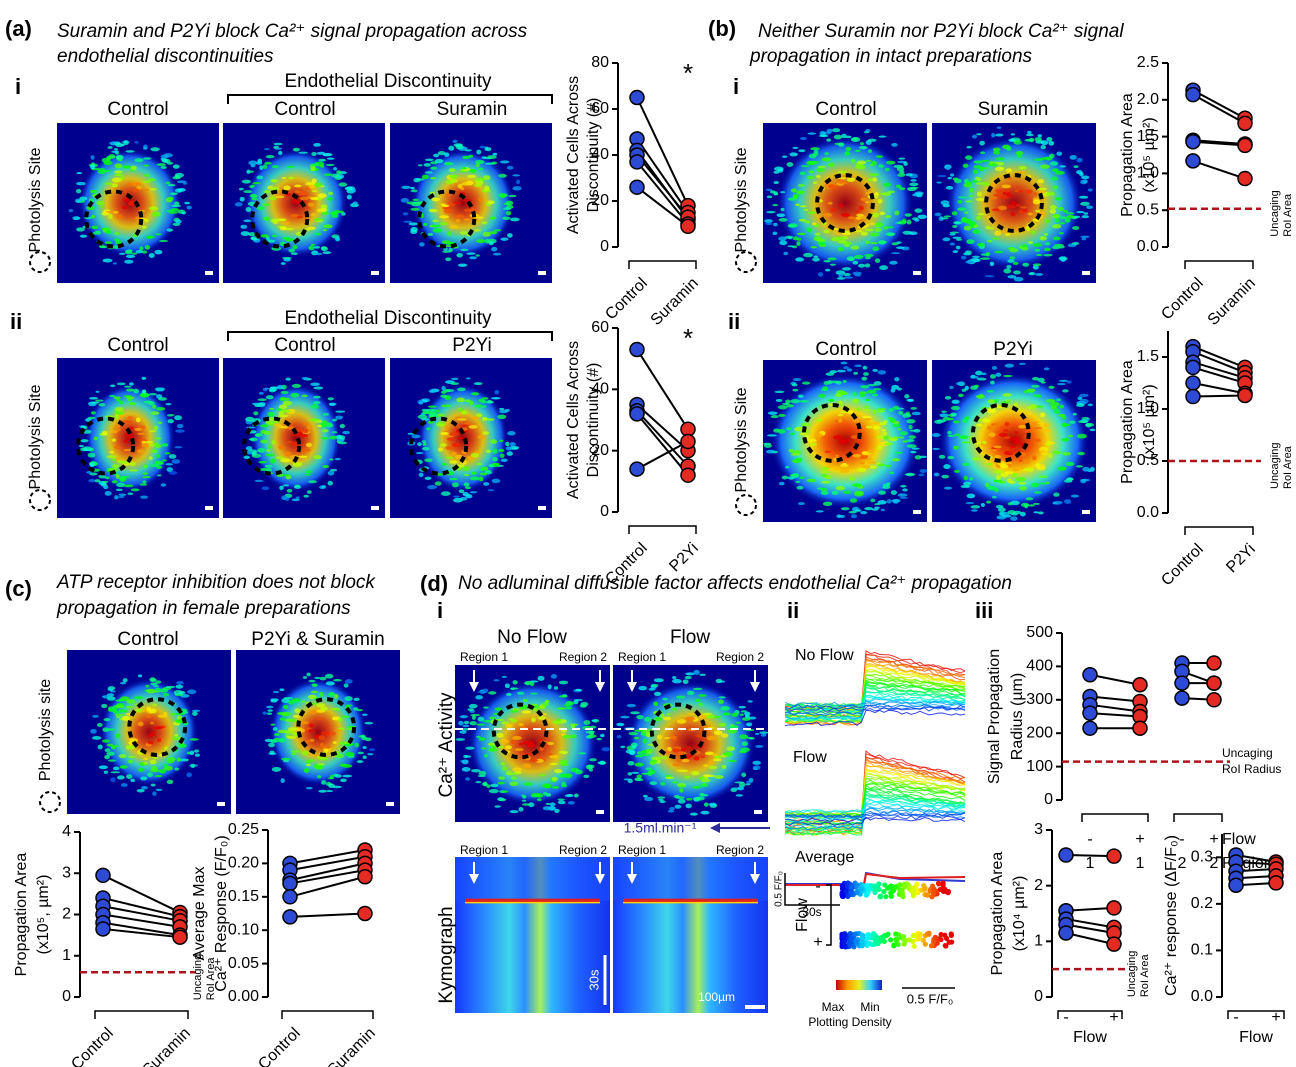  What do you see at coordinates (1140, 863) in the screenshot?
I see `x-tick-label: 1` at bounding box center [1140, 863].